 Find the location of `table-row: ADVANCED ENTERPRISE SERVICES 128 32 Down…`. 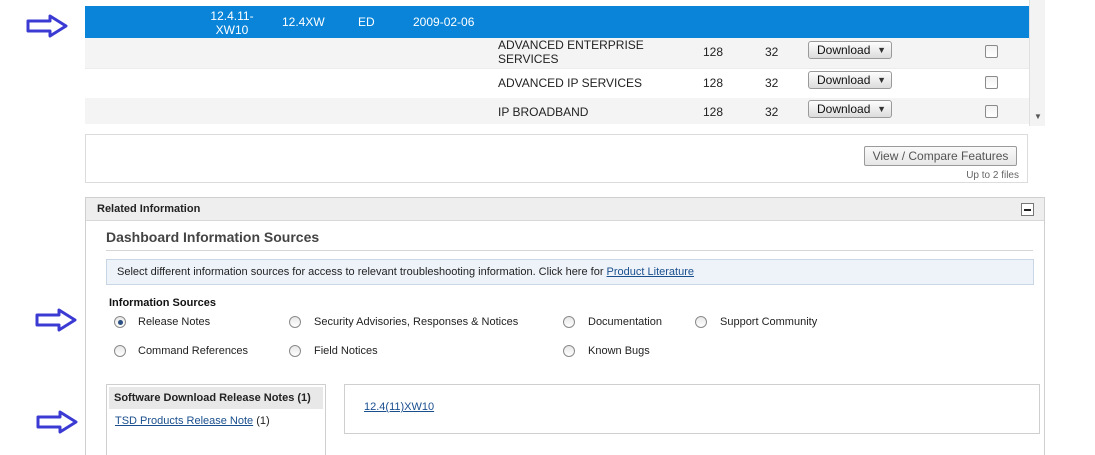

table-row: ADVANCED ENTERPRISE SERVICES 128 32 Down… is located at coordinates (557, 53).